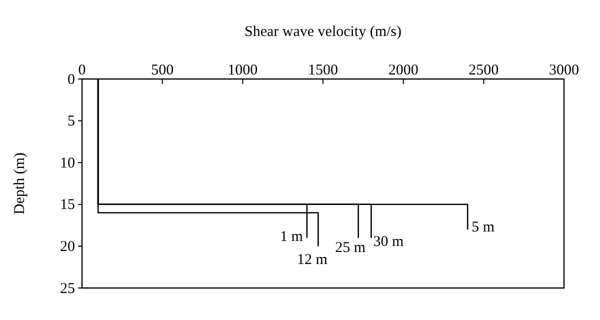 This screenshot has height=320, width=600. I want to click on x-tick-label: 500, so click(162, 70).